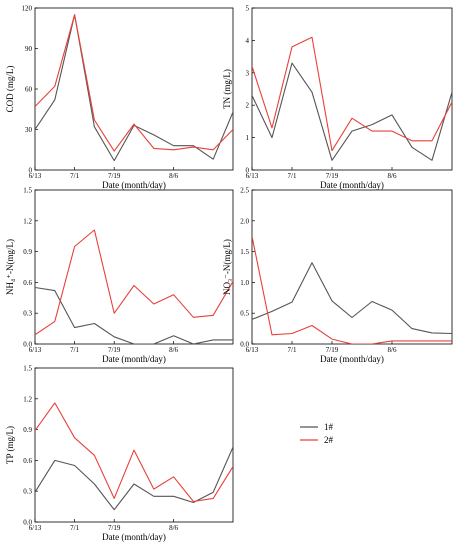  Describe the element at coordinates (317, 433) in the screenshot. I see `legend: 1#2#` at that location.